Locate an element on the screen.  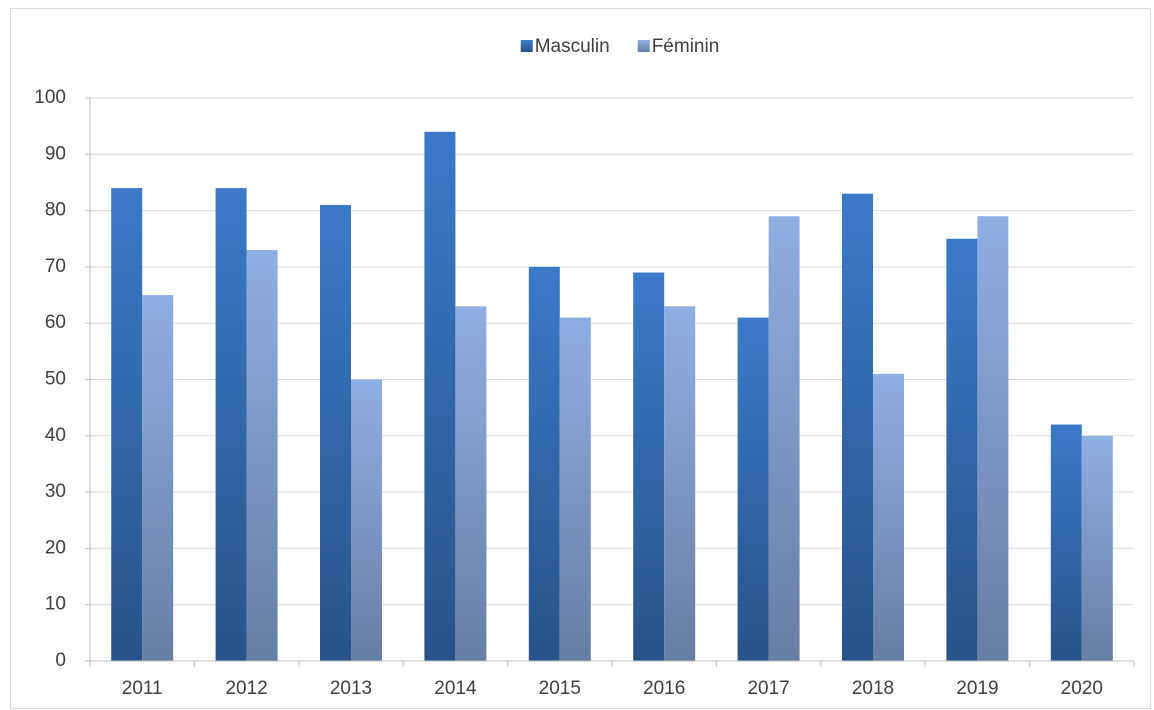
y-tick-label: 90 is located at coordinates (55, 153).